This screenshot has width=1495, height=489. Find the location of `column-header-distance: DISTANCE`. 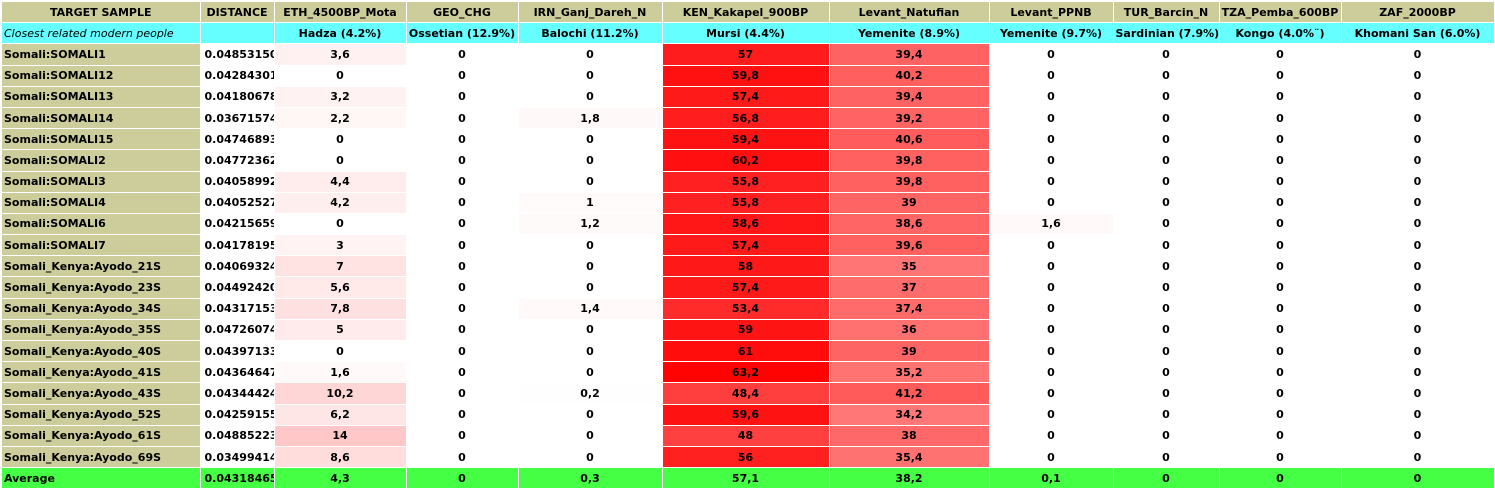

column-header-distance: DISTANCE is located at coordinates (237, 13).